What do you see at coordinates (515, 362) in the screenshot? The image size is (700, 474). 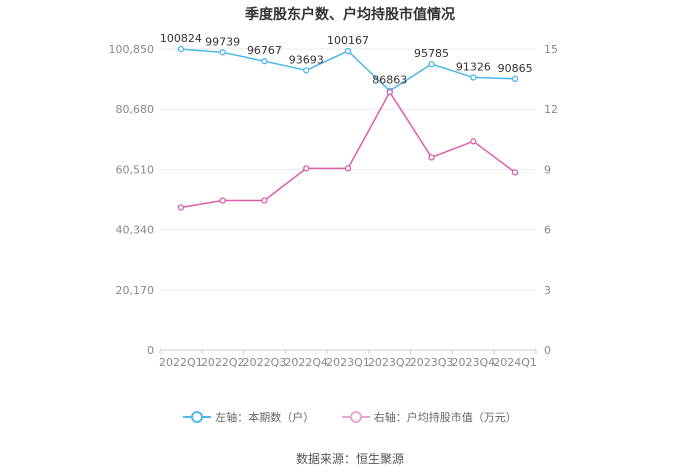 I see `x-axis-tick-label: 2024Q1` at bounding box center [515, 362].